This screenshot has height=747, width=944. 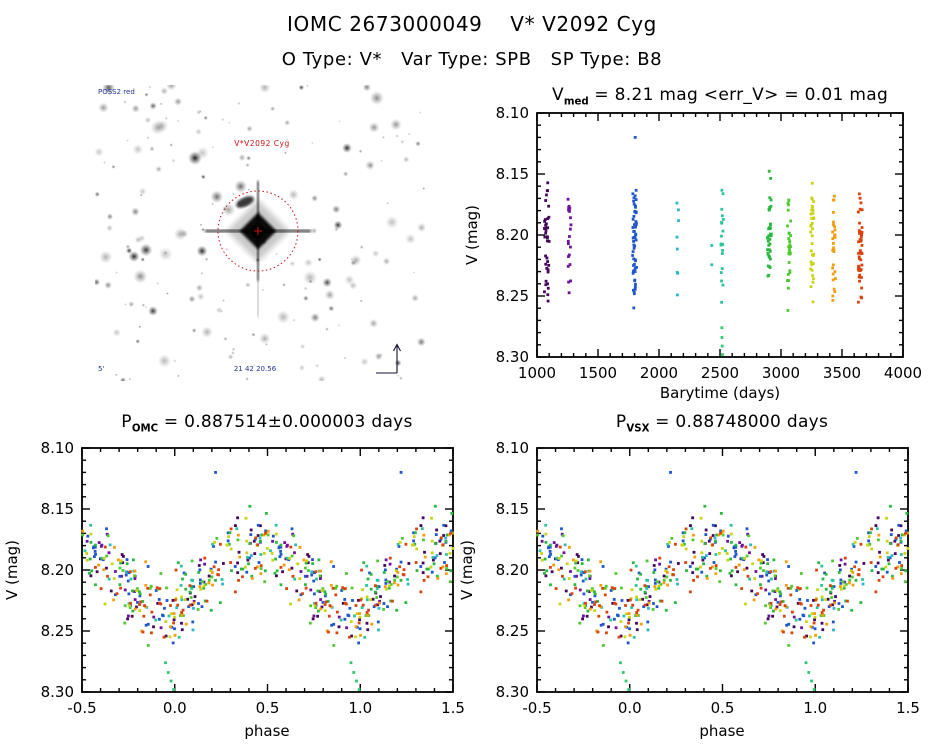 I want to click on target-crosshair, so click(x=258, y=231).